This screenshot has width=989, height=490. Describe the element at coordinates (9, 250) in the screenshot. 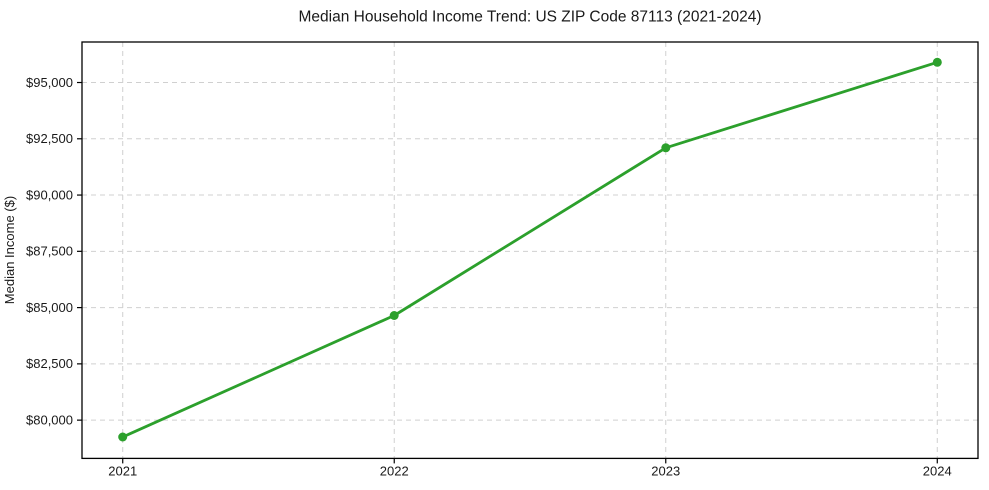

I see `y-axis-label: Median Income ($)` at that location.